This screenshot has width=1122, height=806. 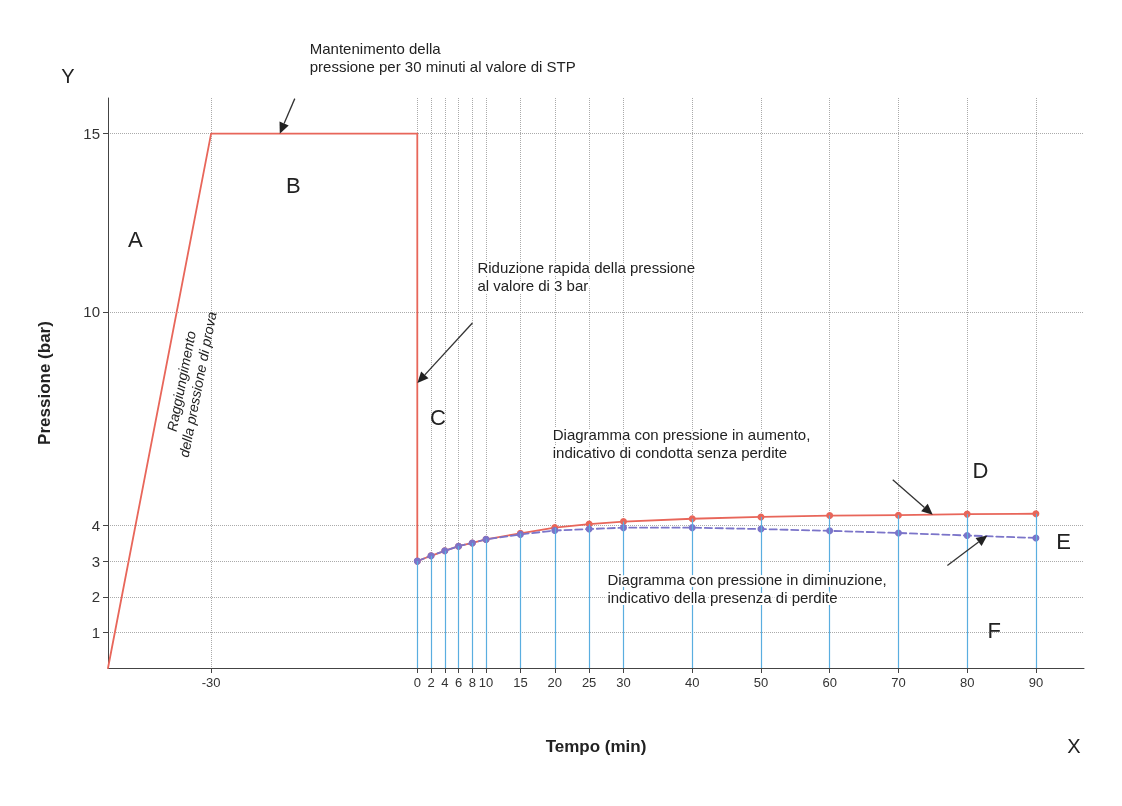 What do you see at coordinates (898, 682) in the screenshot?
I see `x-tick-label: 70` at bounding box center [898, 682].